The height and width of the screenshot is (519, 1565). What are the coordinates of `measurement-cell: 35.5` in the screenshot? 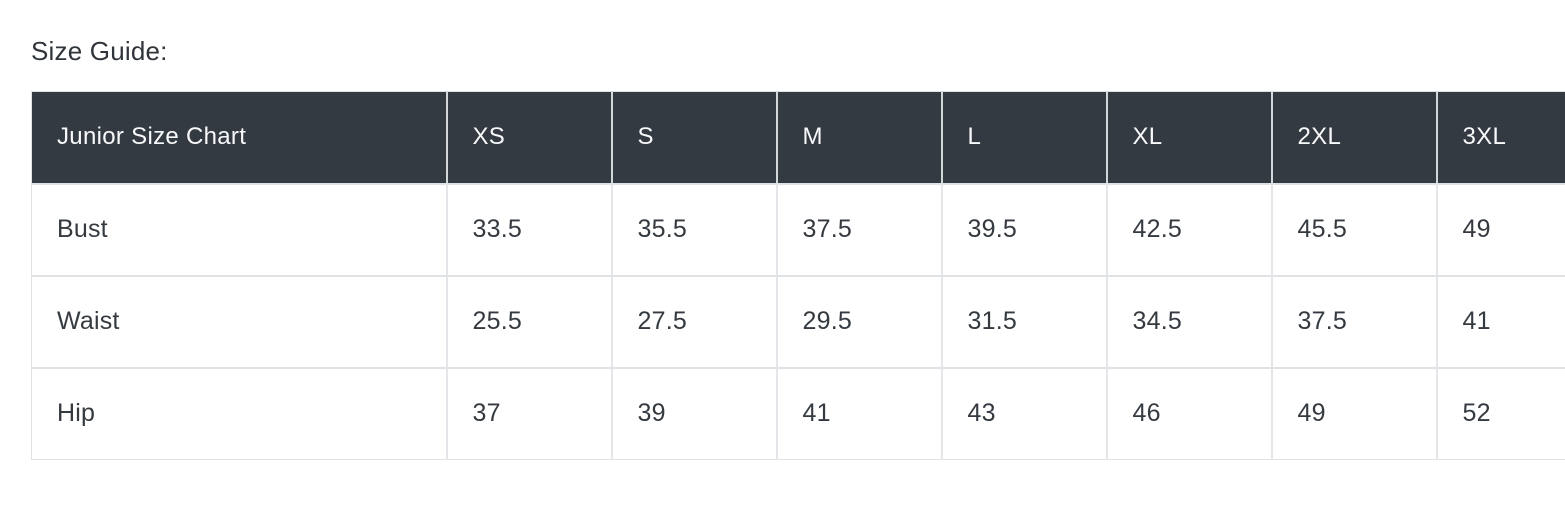 It's located at (694, 230).